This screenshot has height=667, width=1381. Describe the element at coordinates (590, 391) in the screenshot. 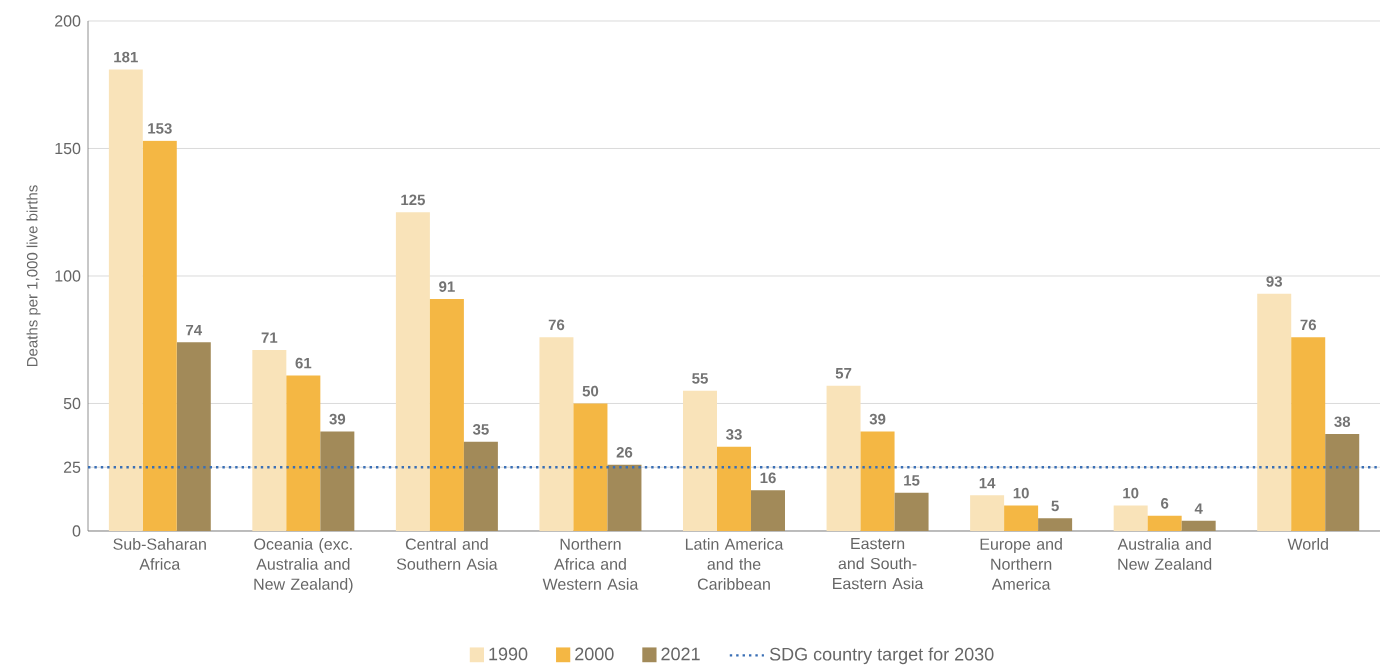

I see `data-label: 50` at that location.